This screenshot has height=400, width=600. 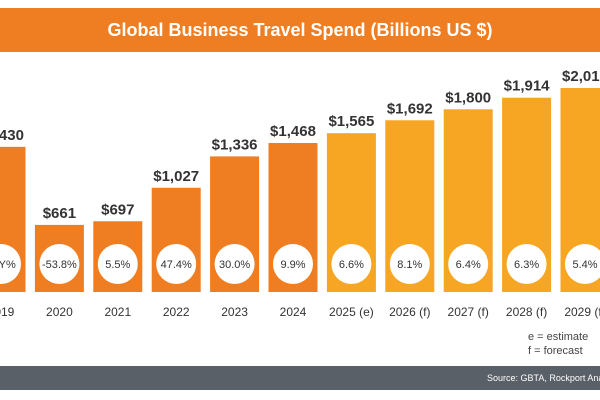 I want to click on x-tick-label: 2019, so click(x=7, y=312).